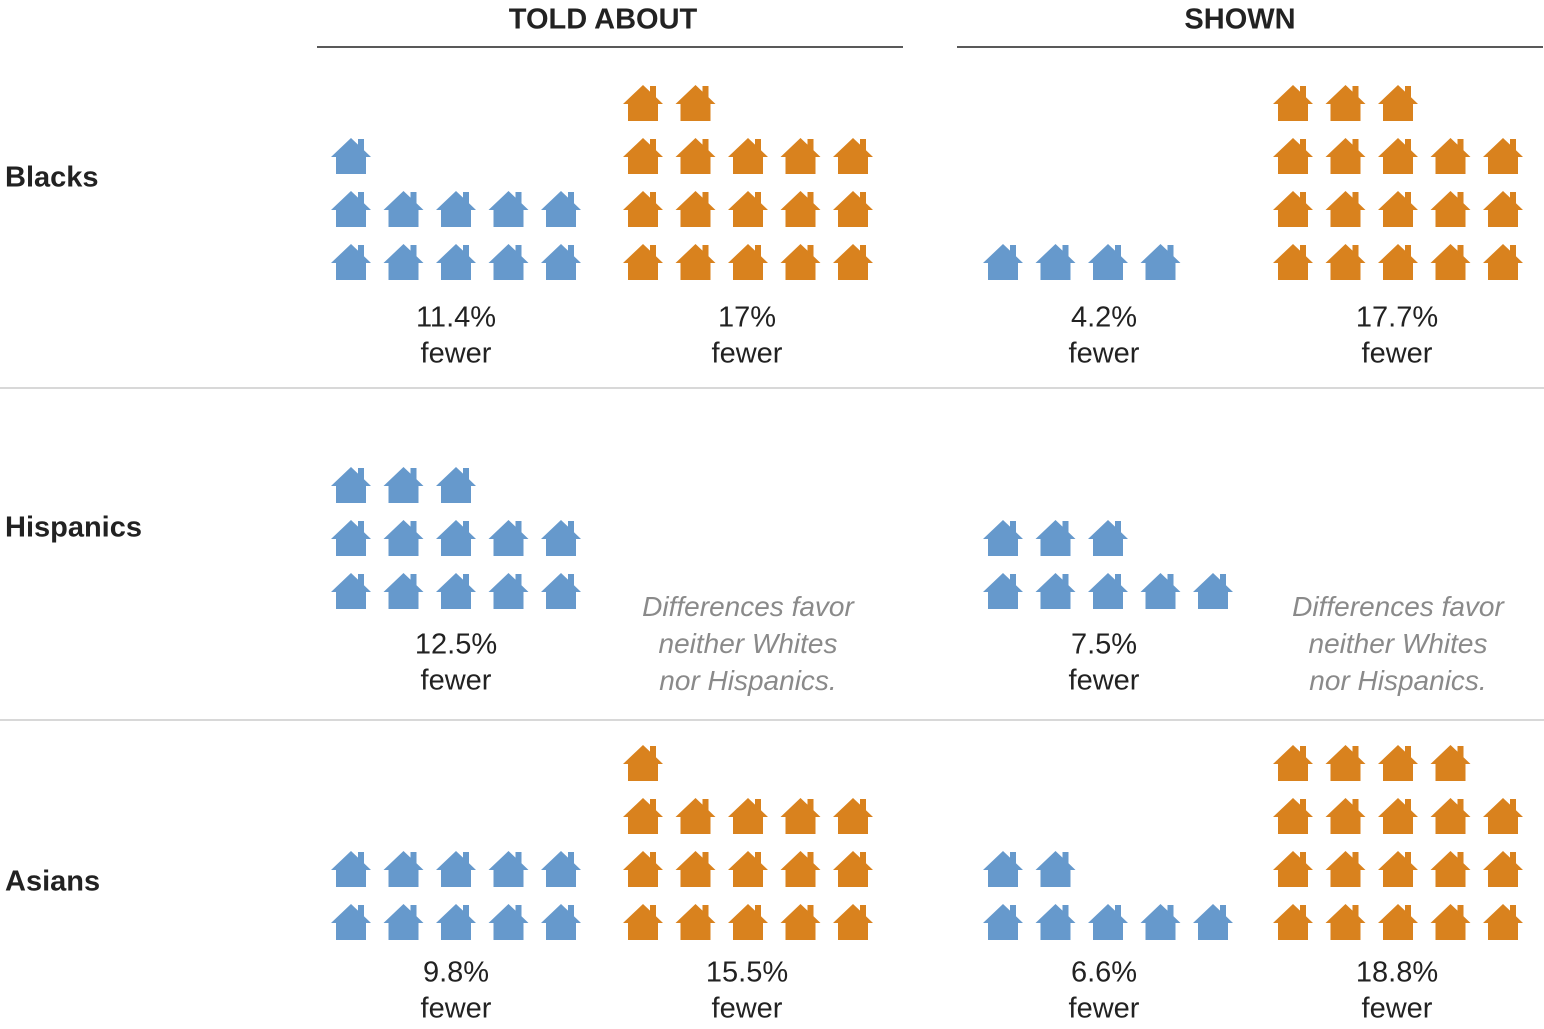 The width and height of the screenshot is (1544, 1029). I want to click on value-label: 4.2%, so click(1104, 317).